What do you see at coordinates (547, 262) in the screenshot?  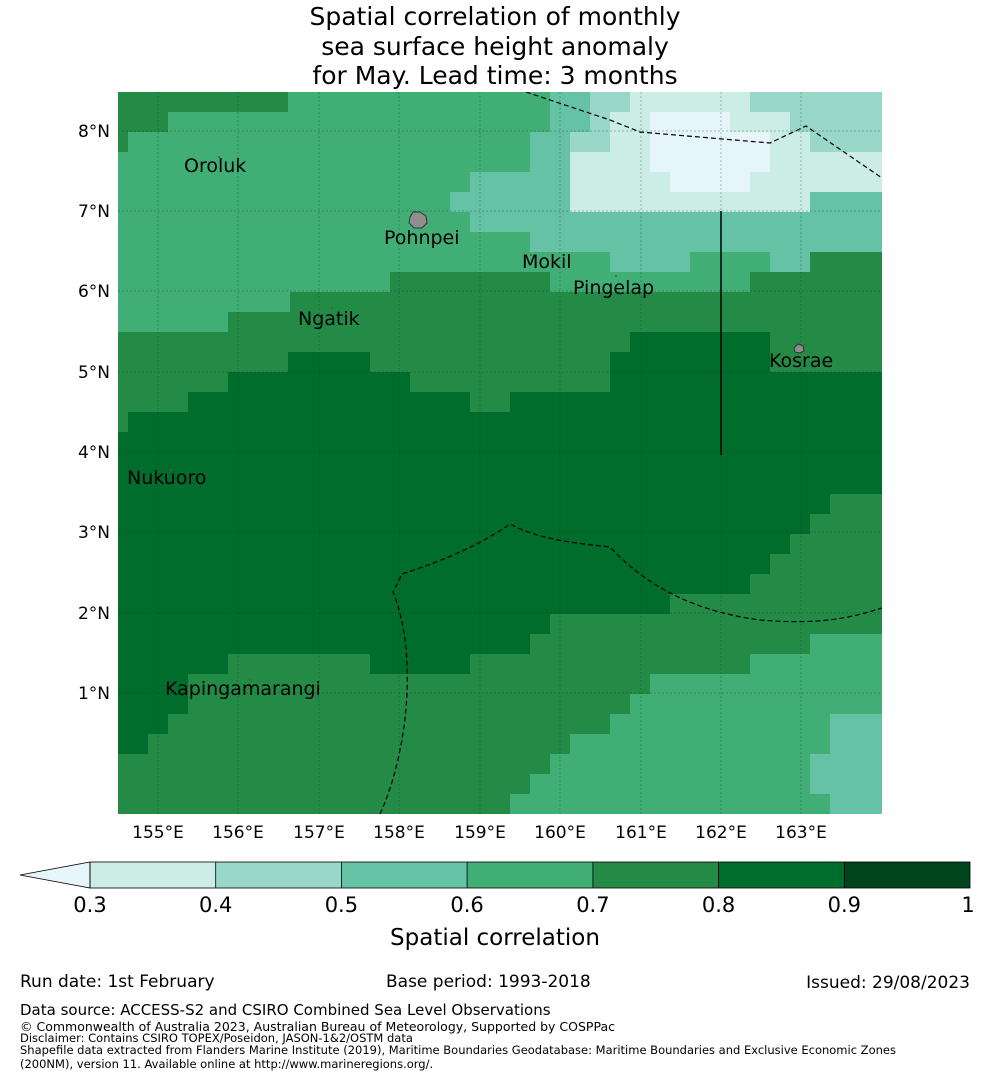 I see `place-label-mokil: Mokil` at bounding box center [547, 262].